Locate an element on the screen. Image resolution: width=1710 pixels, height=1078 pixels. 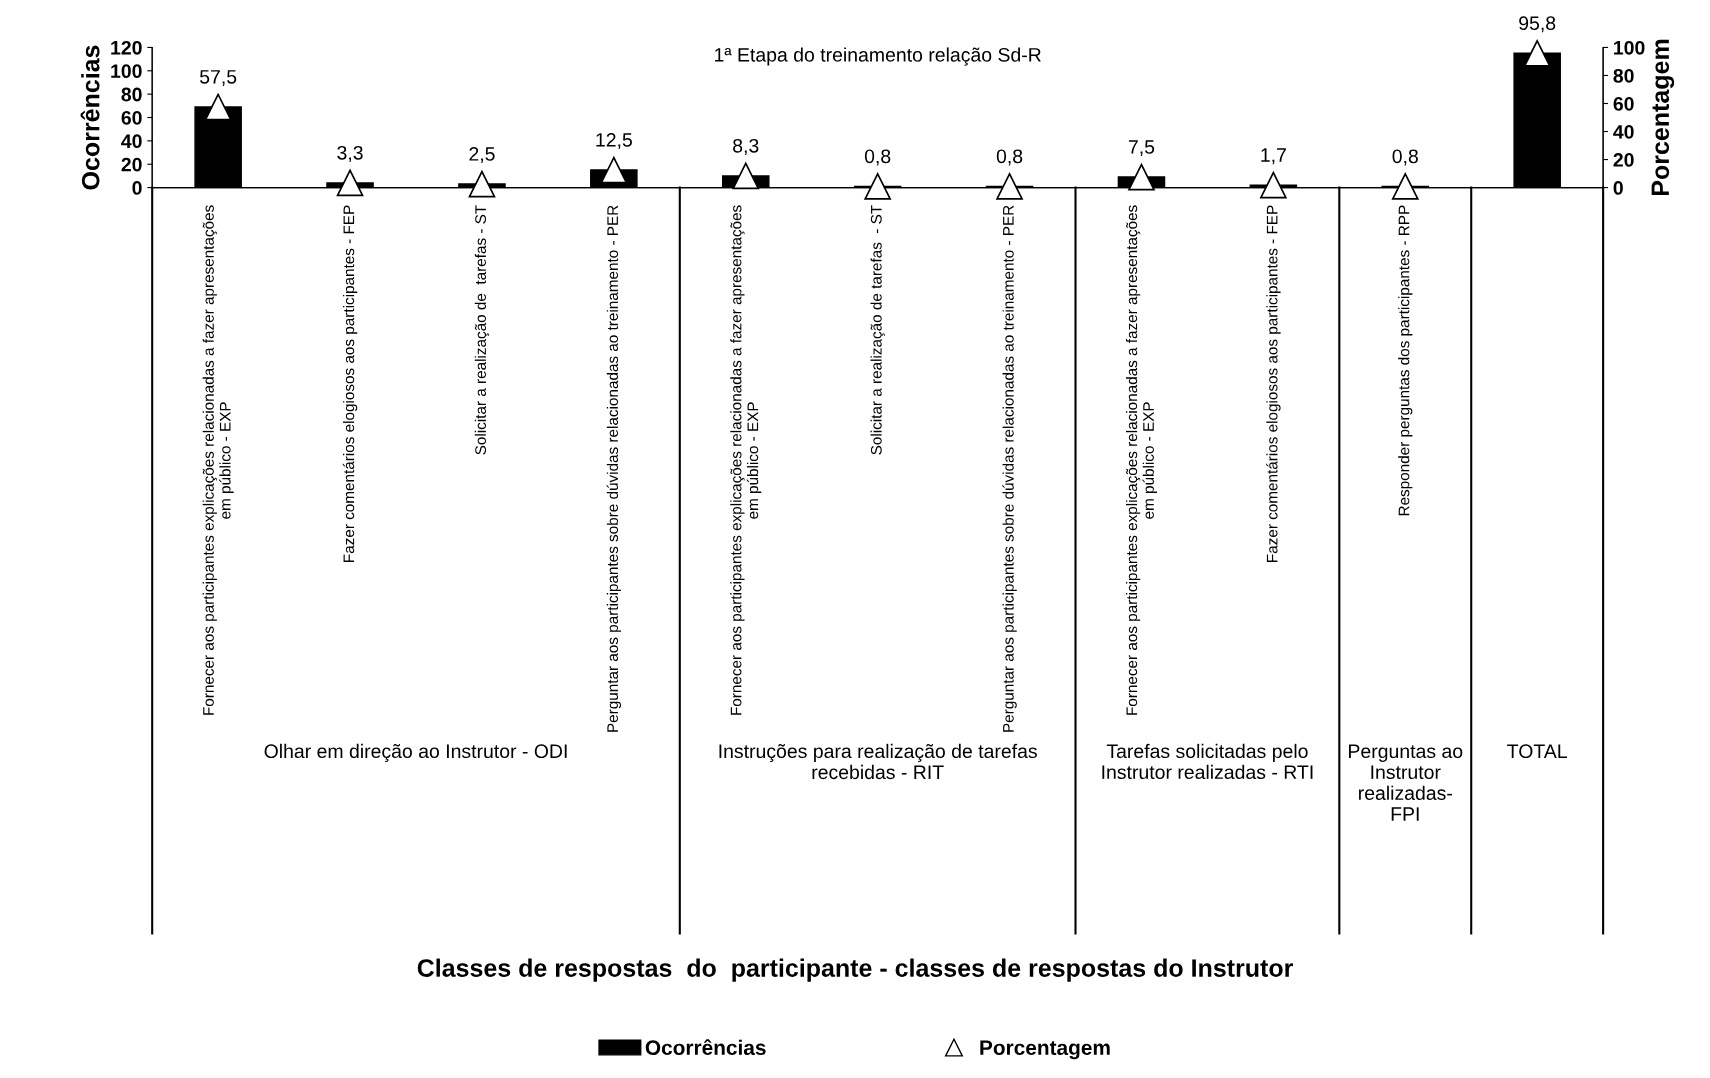
y2-tick-label: 20 is located at coordinates (1623, 160).